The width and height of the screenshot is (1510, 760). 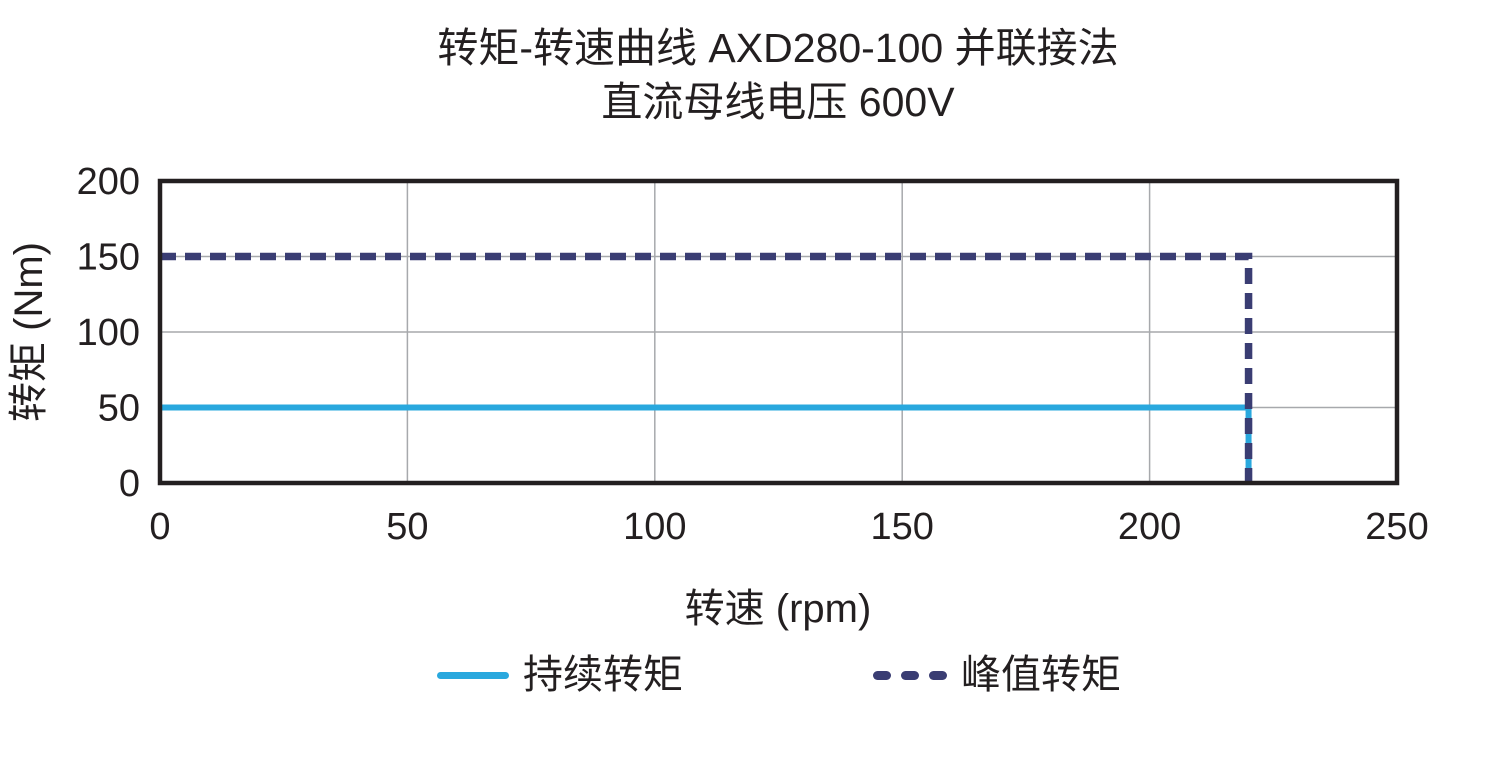 I want to click on y-tick-label: 50, so click(x=119, y=409).